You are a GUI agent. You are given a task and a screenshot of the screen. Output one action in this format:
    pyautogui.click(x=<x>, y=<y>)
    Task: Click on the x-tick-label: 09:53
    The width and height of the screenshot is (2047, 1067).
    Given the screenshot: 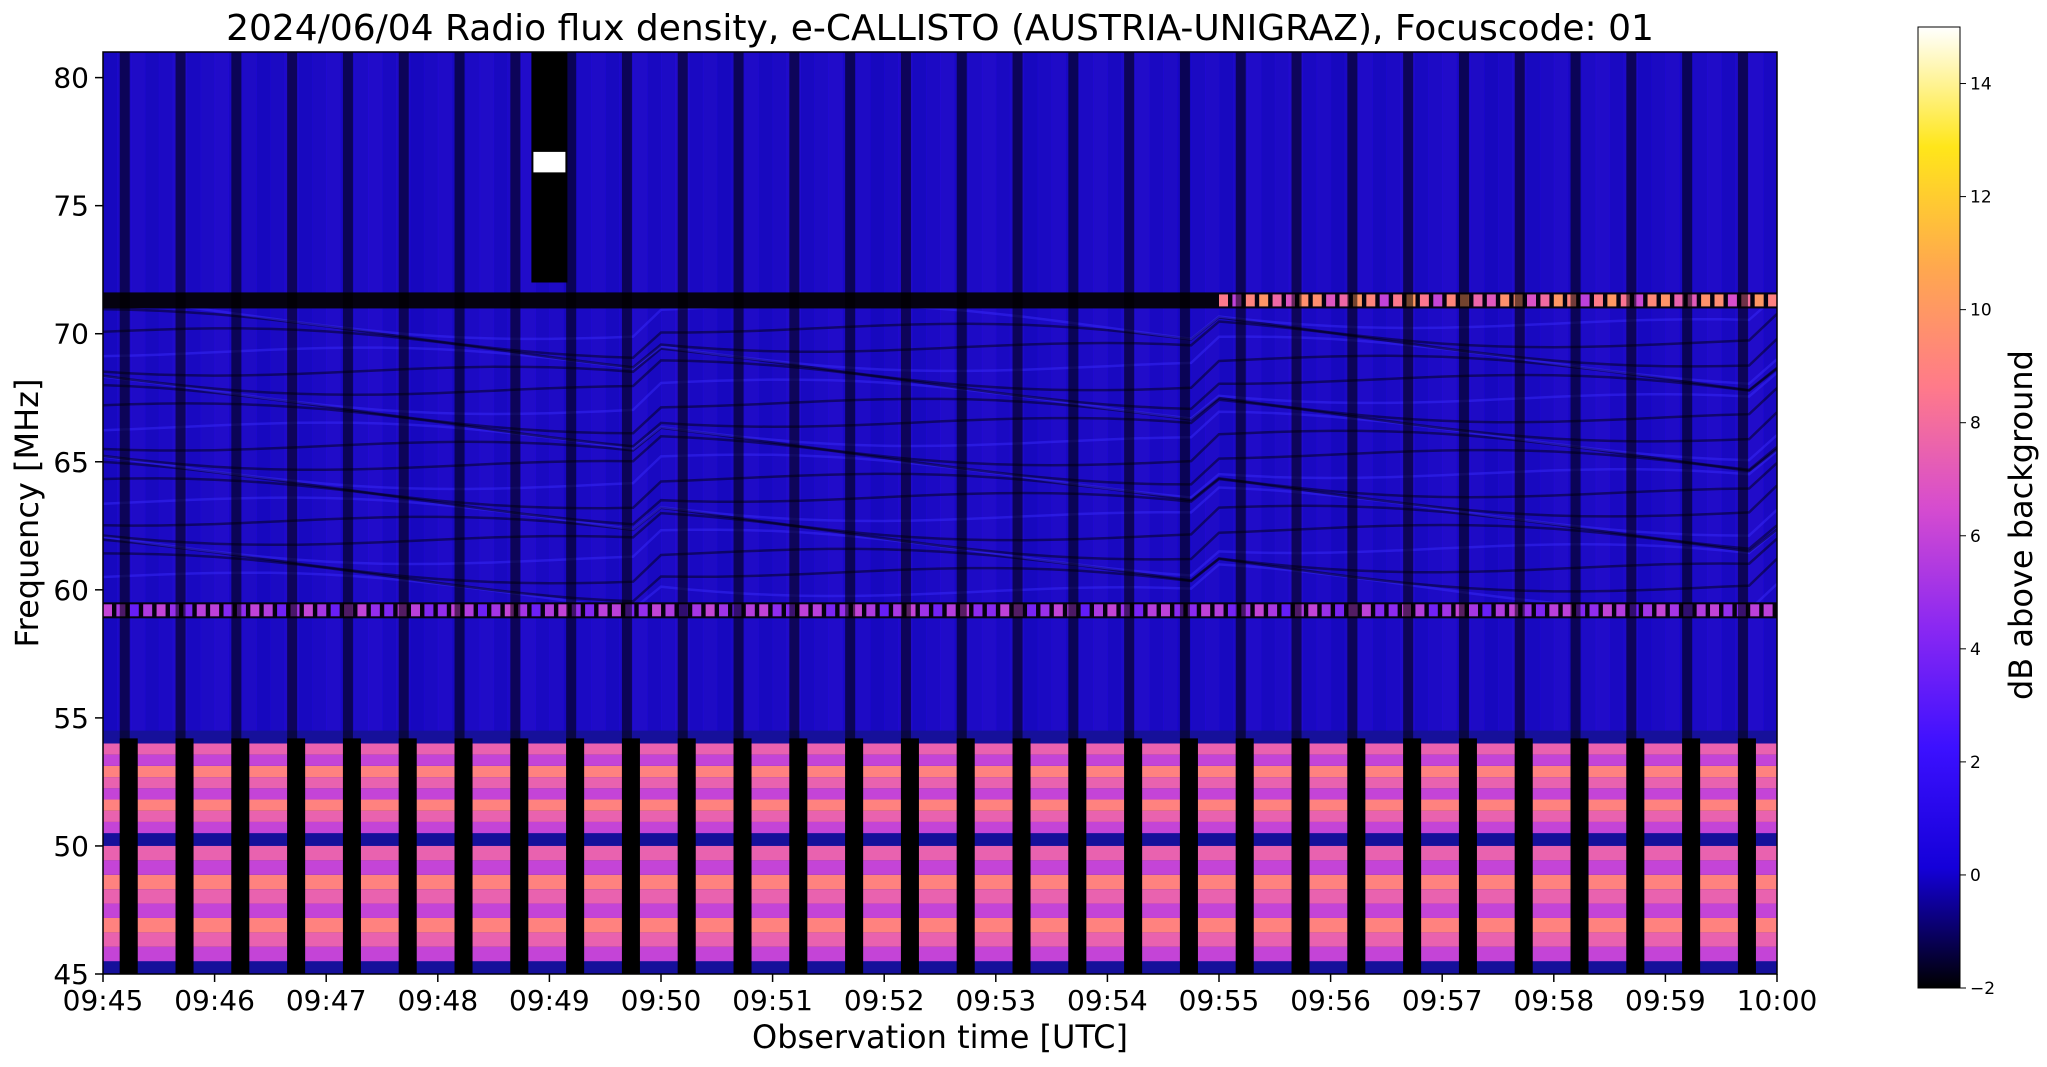 What is the action you would take?
    pyautogui.click(x=995, y=1000)
    